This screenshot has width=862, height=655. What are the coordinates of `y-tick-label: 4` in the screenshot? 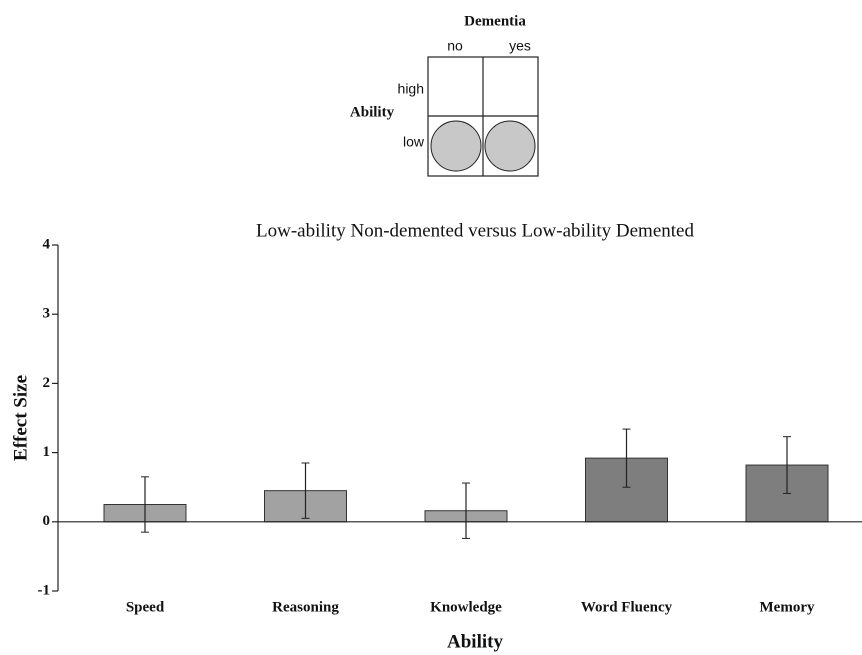 It's located at (47, 244).